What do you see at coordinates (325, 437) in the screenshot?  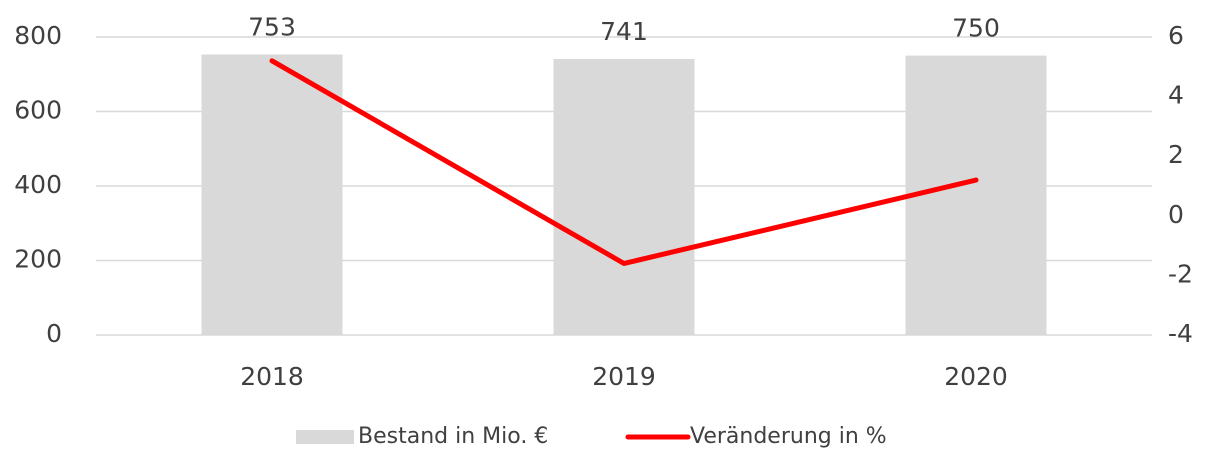 I see `legend-swatch` at bounding box center [325, 437].